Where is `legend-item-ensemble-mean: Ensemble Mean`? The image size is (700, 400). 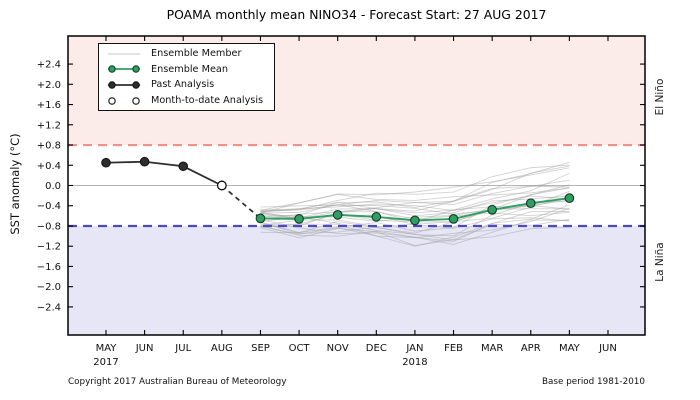
legend-item-ensemble-mean: Ensemble Mean is located at coordinates (189, 70).